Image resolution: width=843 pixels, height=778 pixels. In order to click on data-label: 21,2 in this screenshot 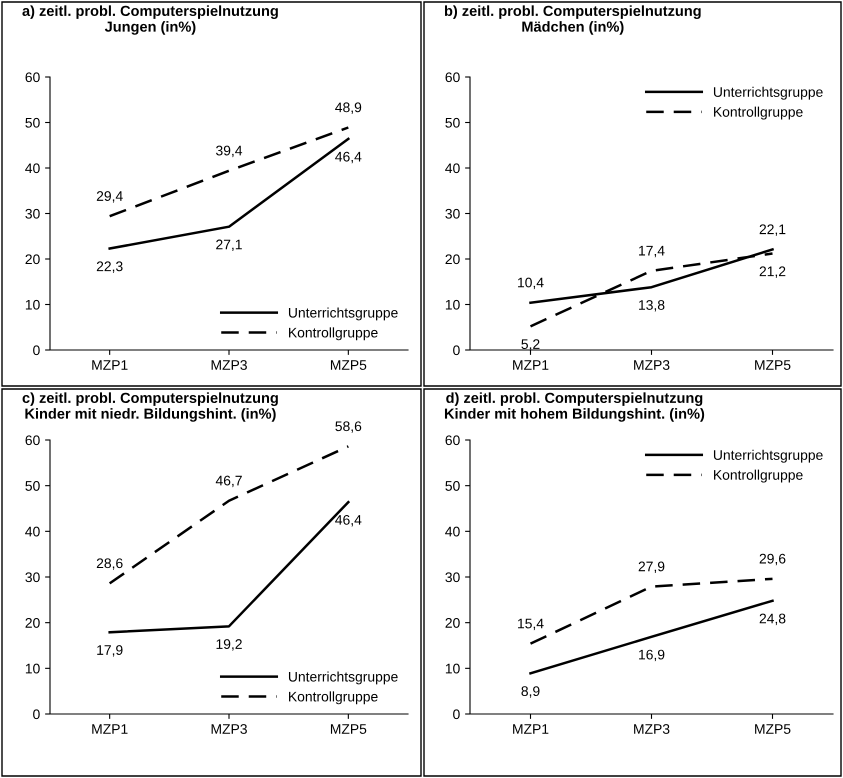, I will do `click(773, 272)`.